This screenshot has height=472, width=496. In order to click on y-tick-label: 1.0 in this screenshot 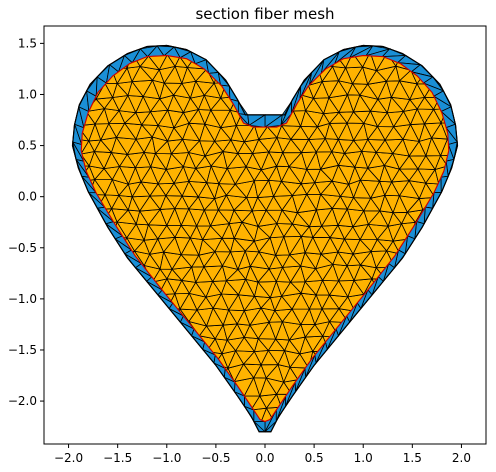, I will do `click(27, 94)`.